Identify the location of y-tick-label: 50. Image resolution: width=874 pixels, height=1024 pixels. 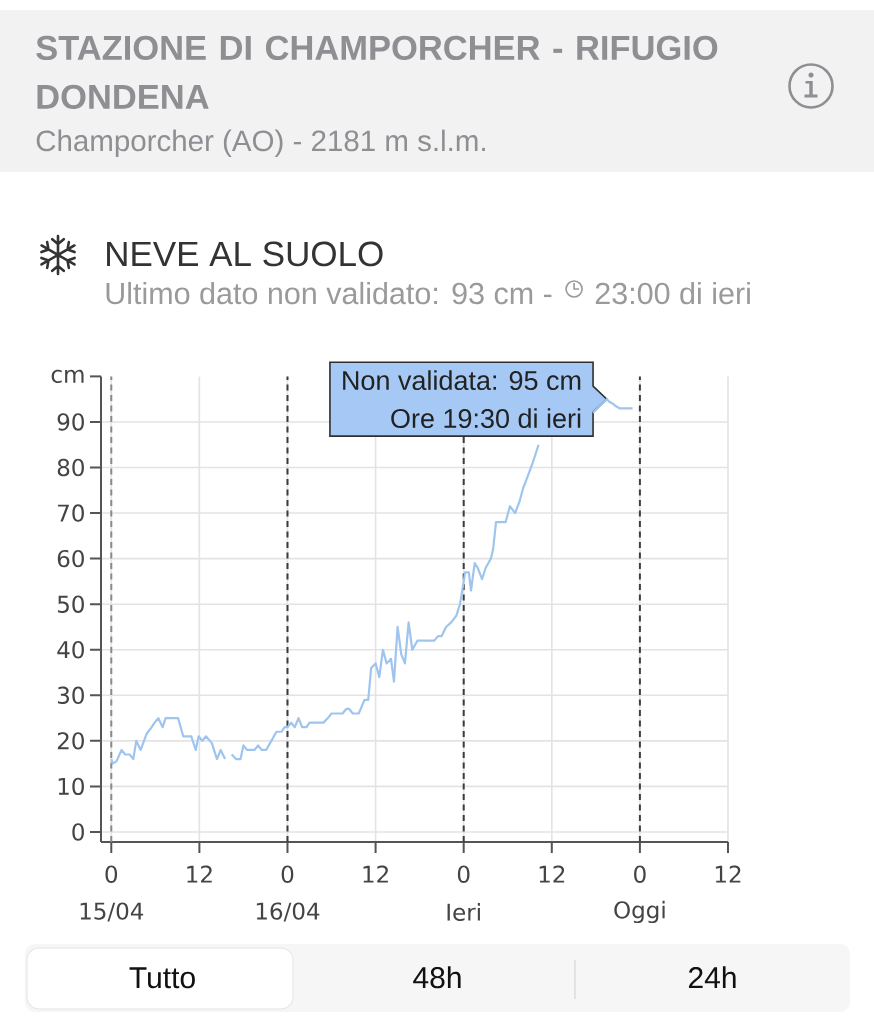
(70, 604).